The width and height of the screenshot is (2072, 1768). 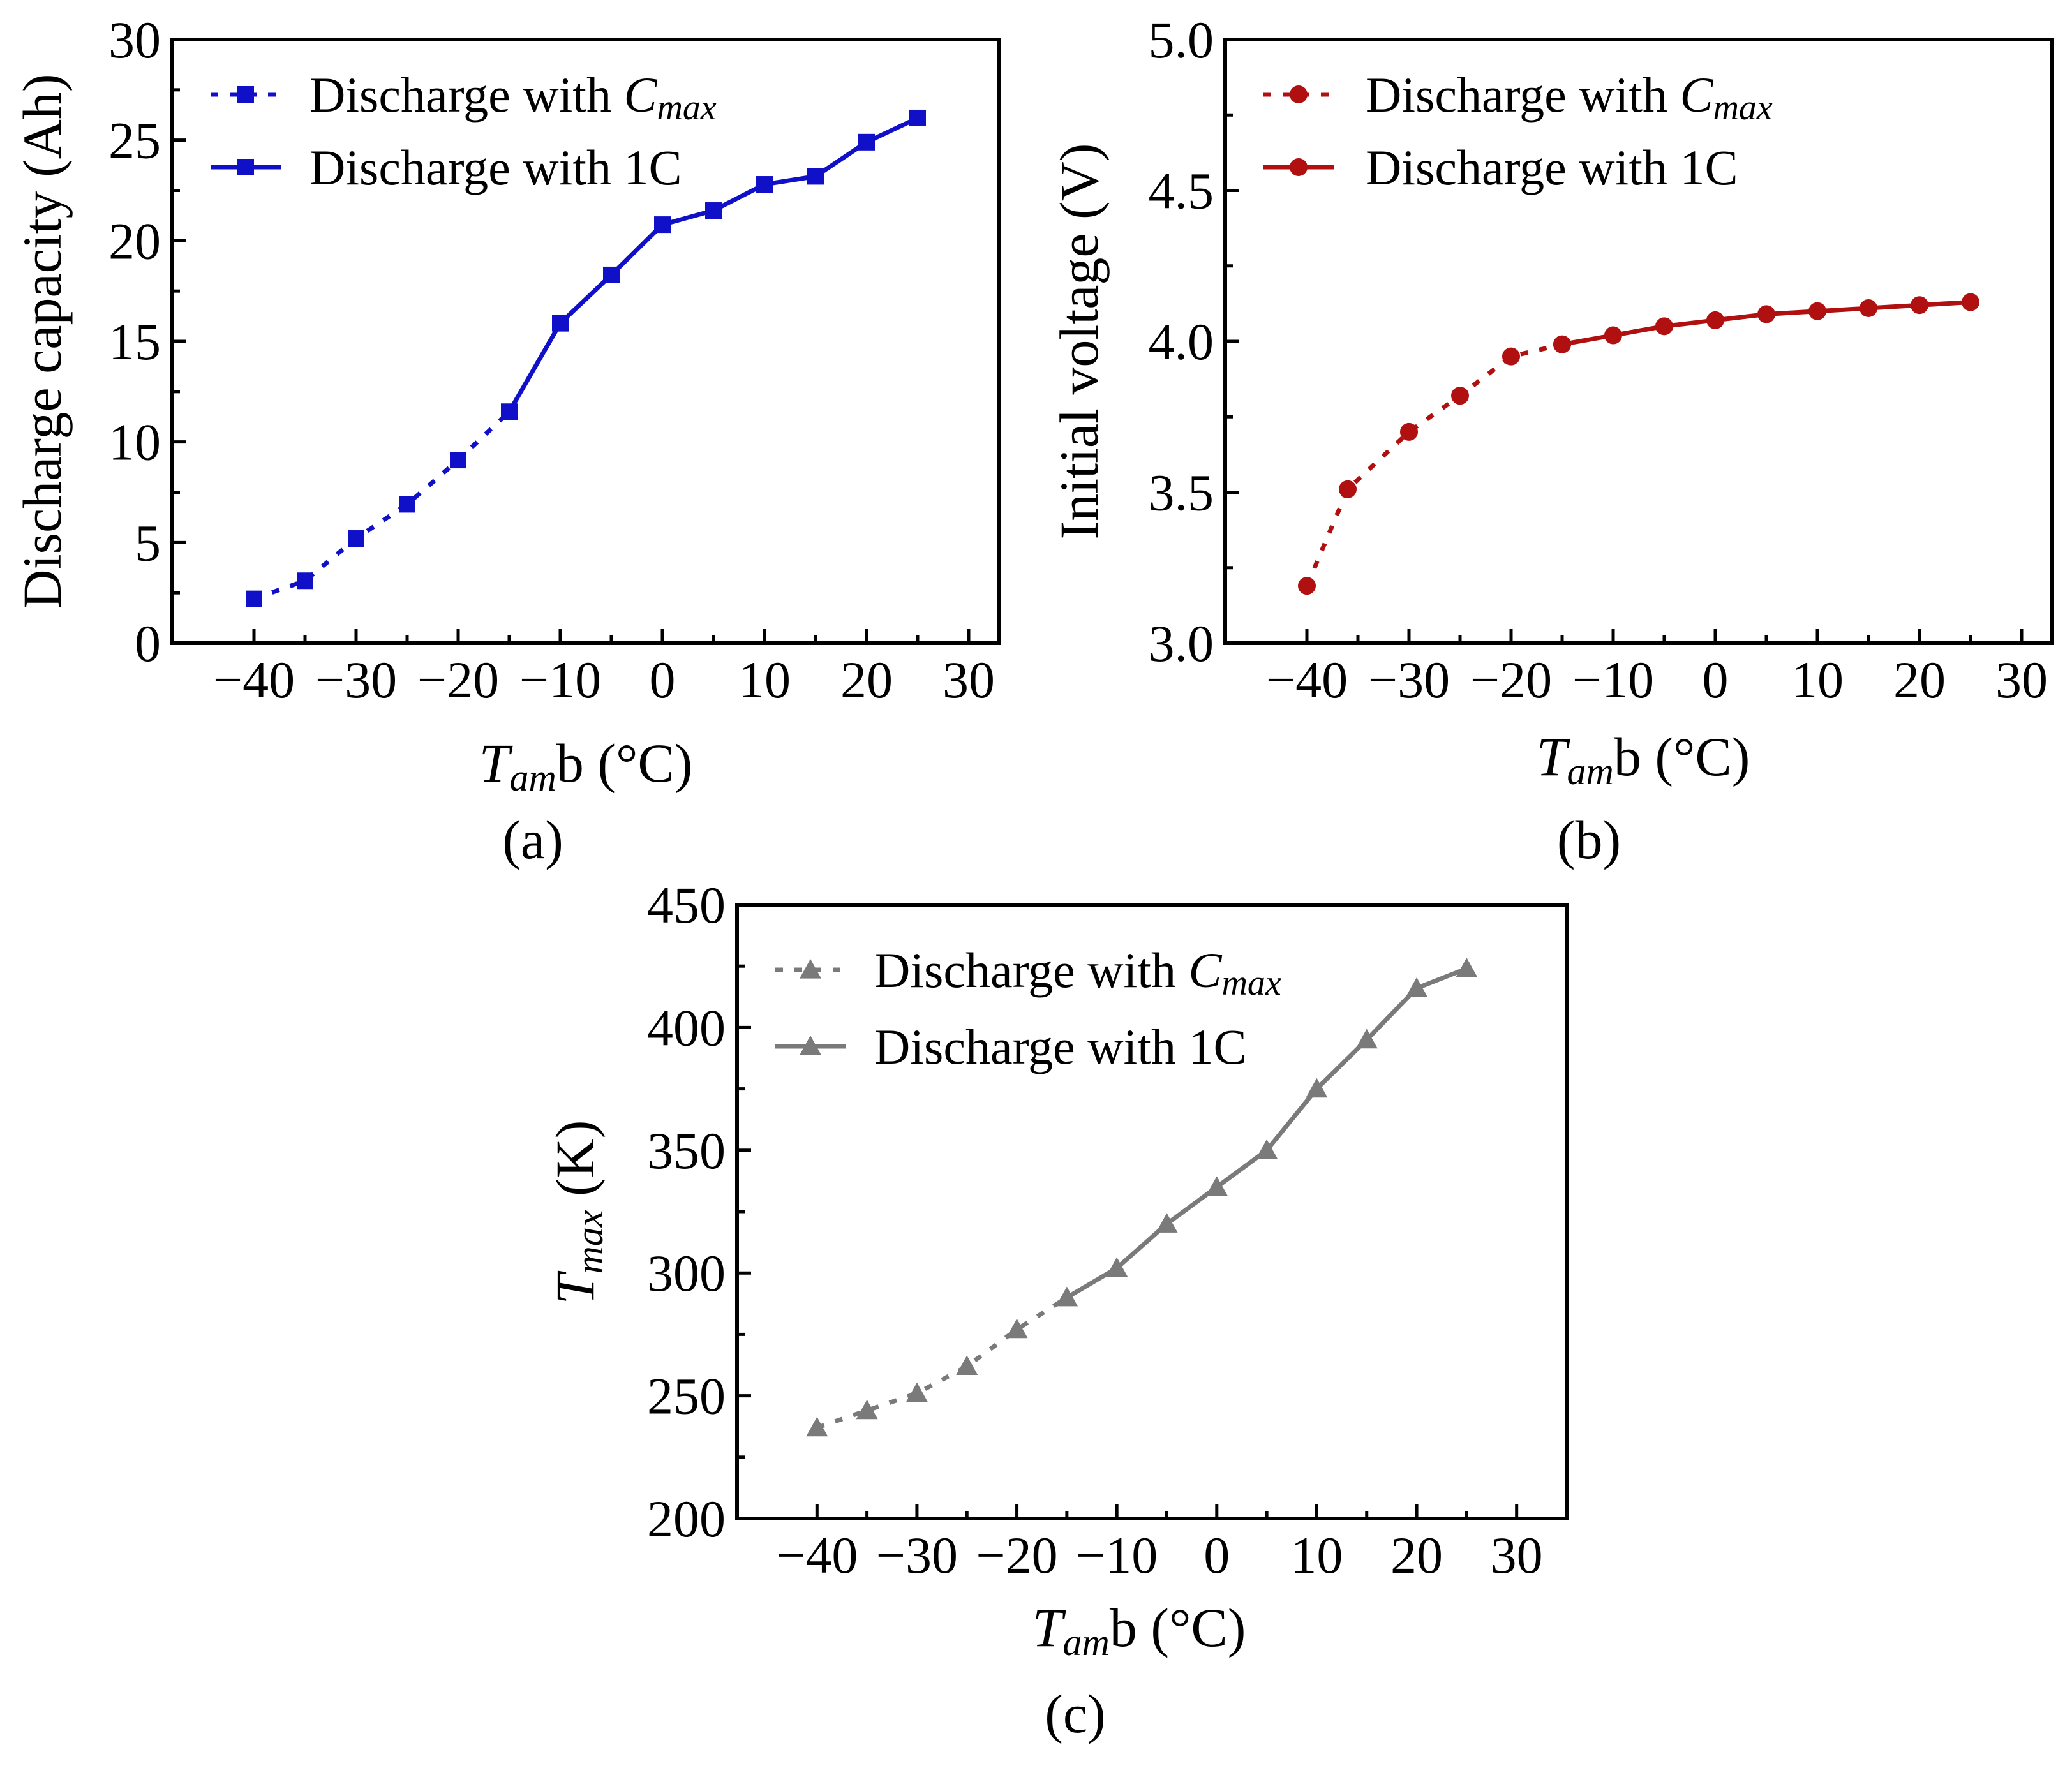 What do you see at coordinates (1517, 1555) in the screenshot?
I see `panel-c-x-tick-label: 30` at bounding box center [1517, 1555].